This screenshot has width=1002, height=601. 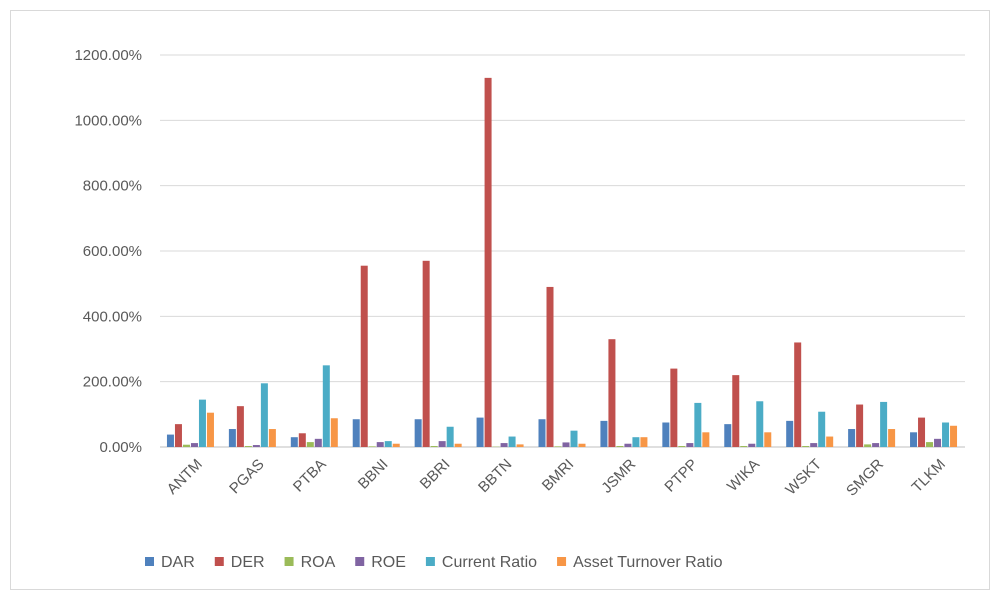 What do you see at coordinates (489, 562) in the screenshot?
I see `legend-label: Current Ratio` at bounding box center [489, 562].